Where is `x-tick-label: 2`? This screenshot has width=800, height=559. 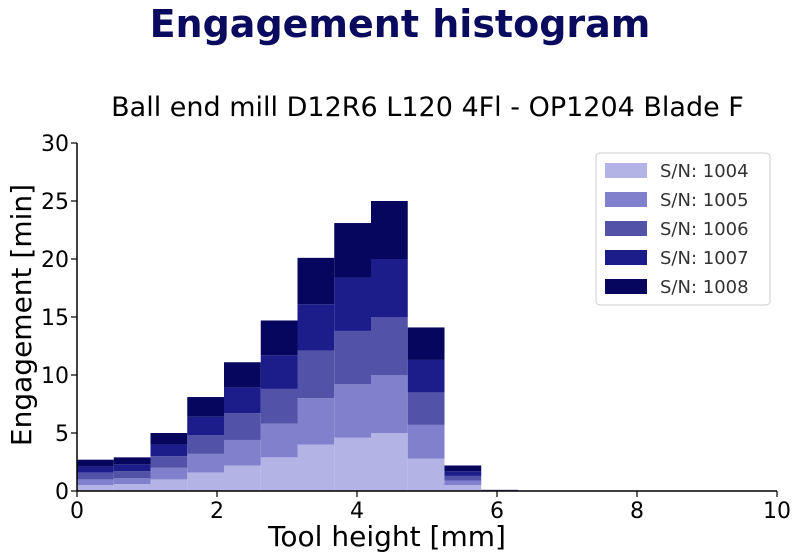 x-tick-label: 2 is located at coordinates (217, 511).